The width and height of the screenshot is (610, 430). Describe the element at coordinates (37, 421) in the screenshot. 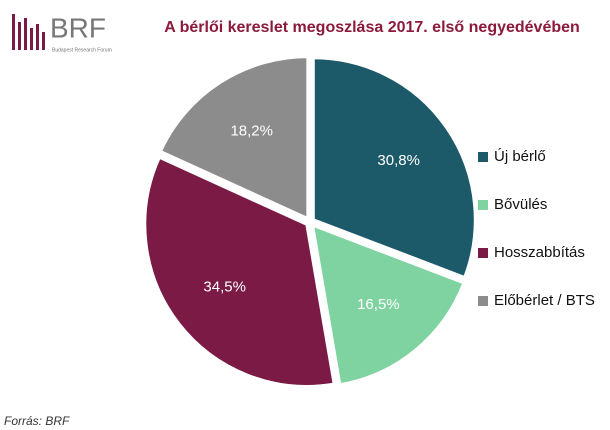

I see `source: Forrás: BRF` at that location.